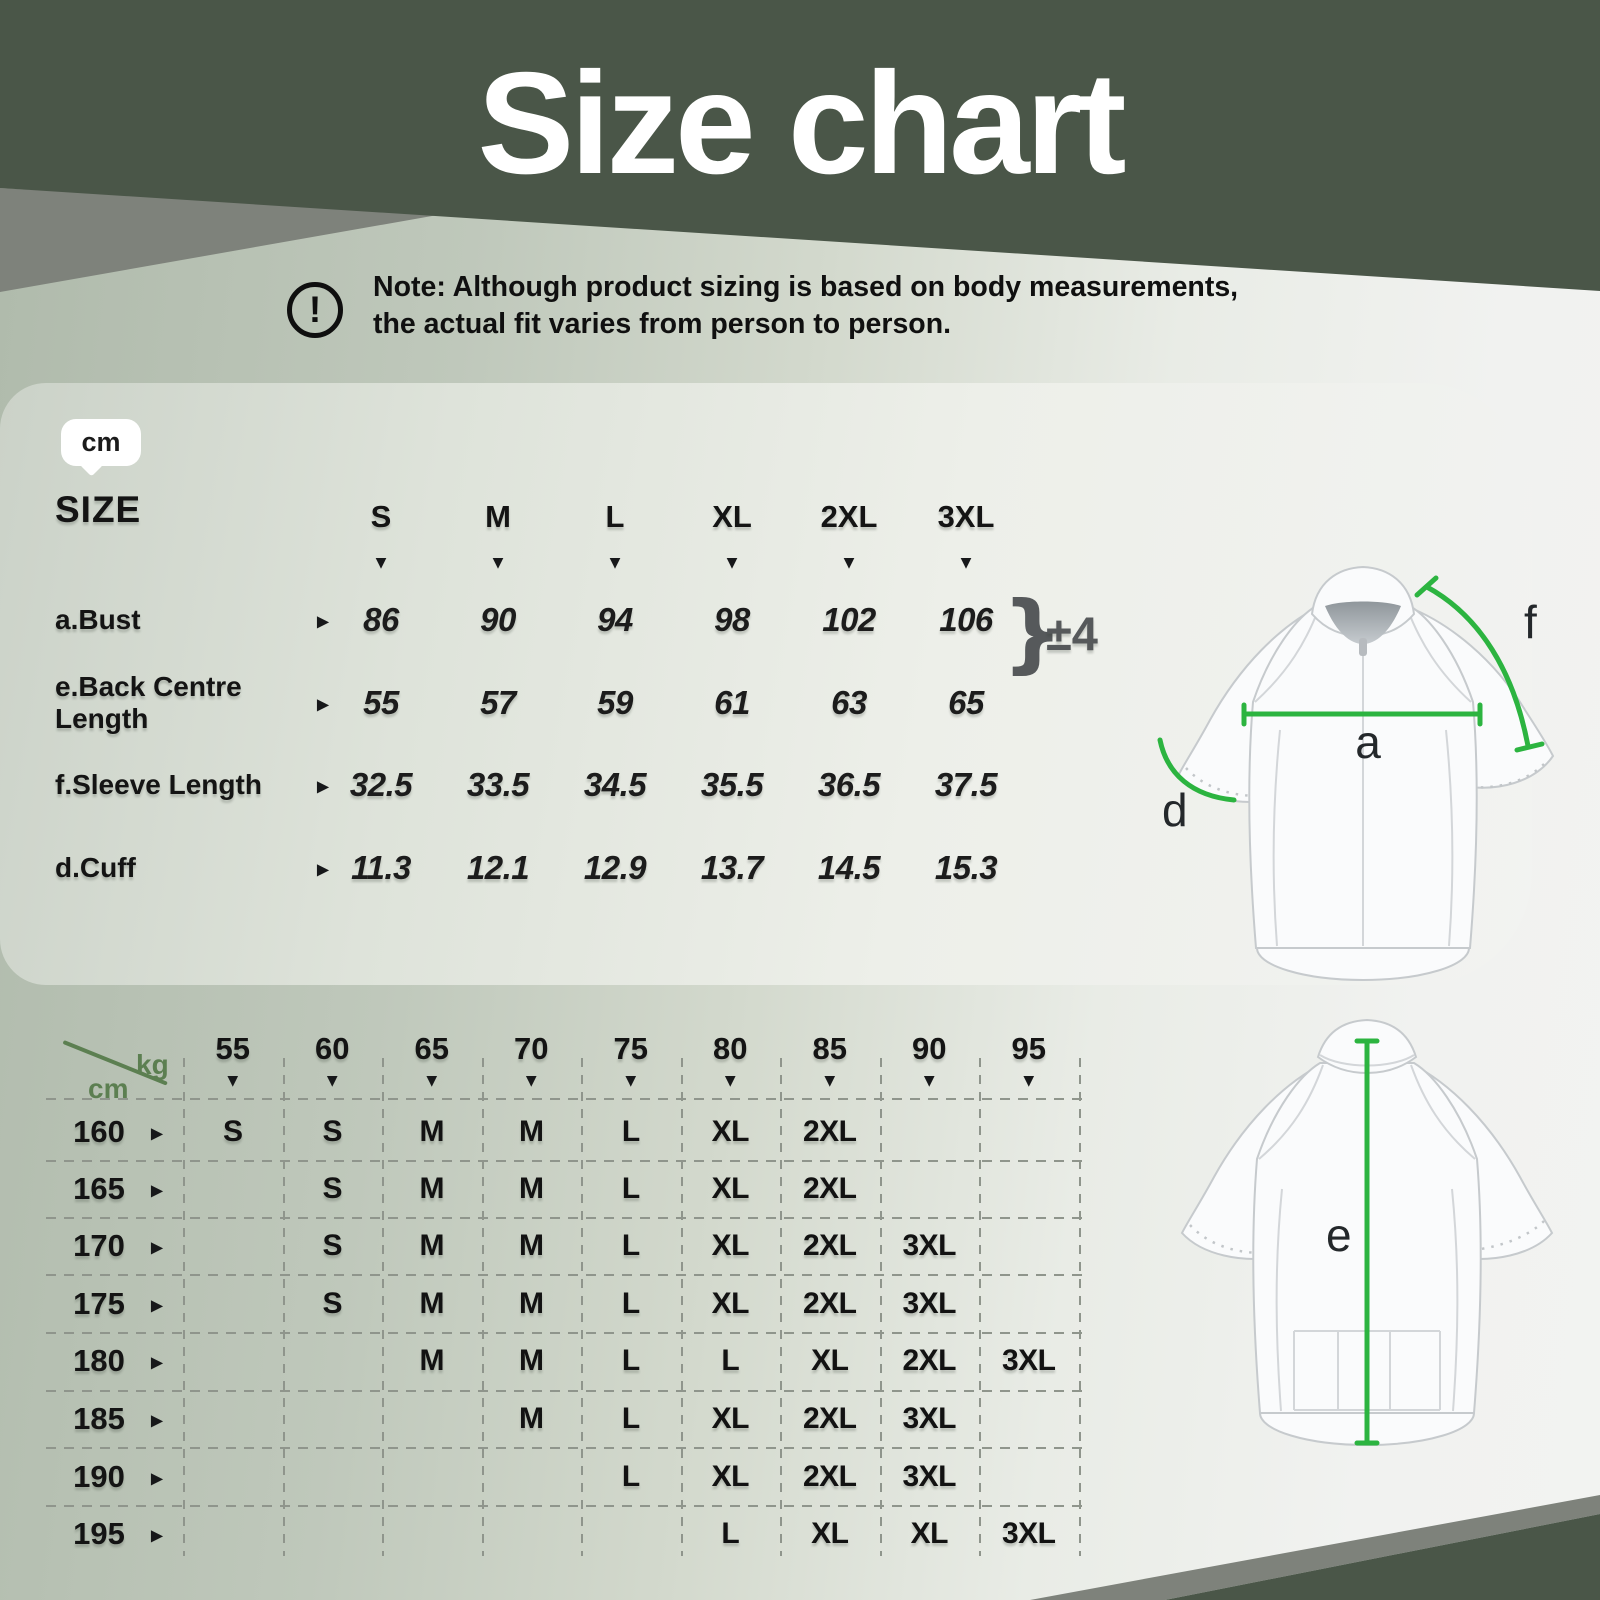 The height and width of the screenshot is (1600, 1600). Describe the element at coordinates (1033, 633) in the screenshot. I see `tolerance-brace: }` at that location.